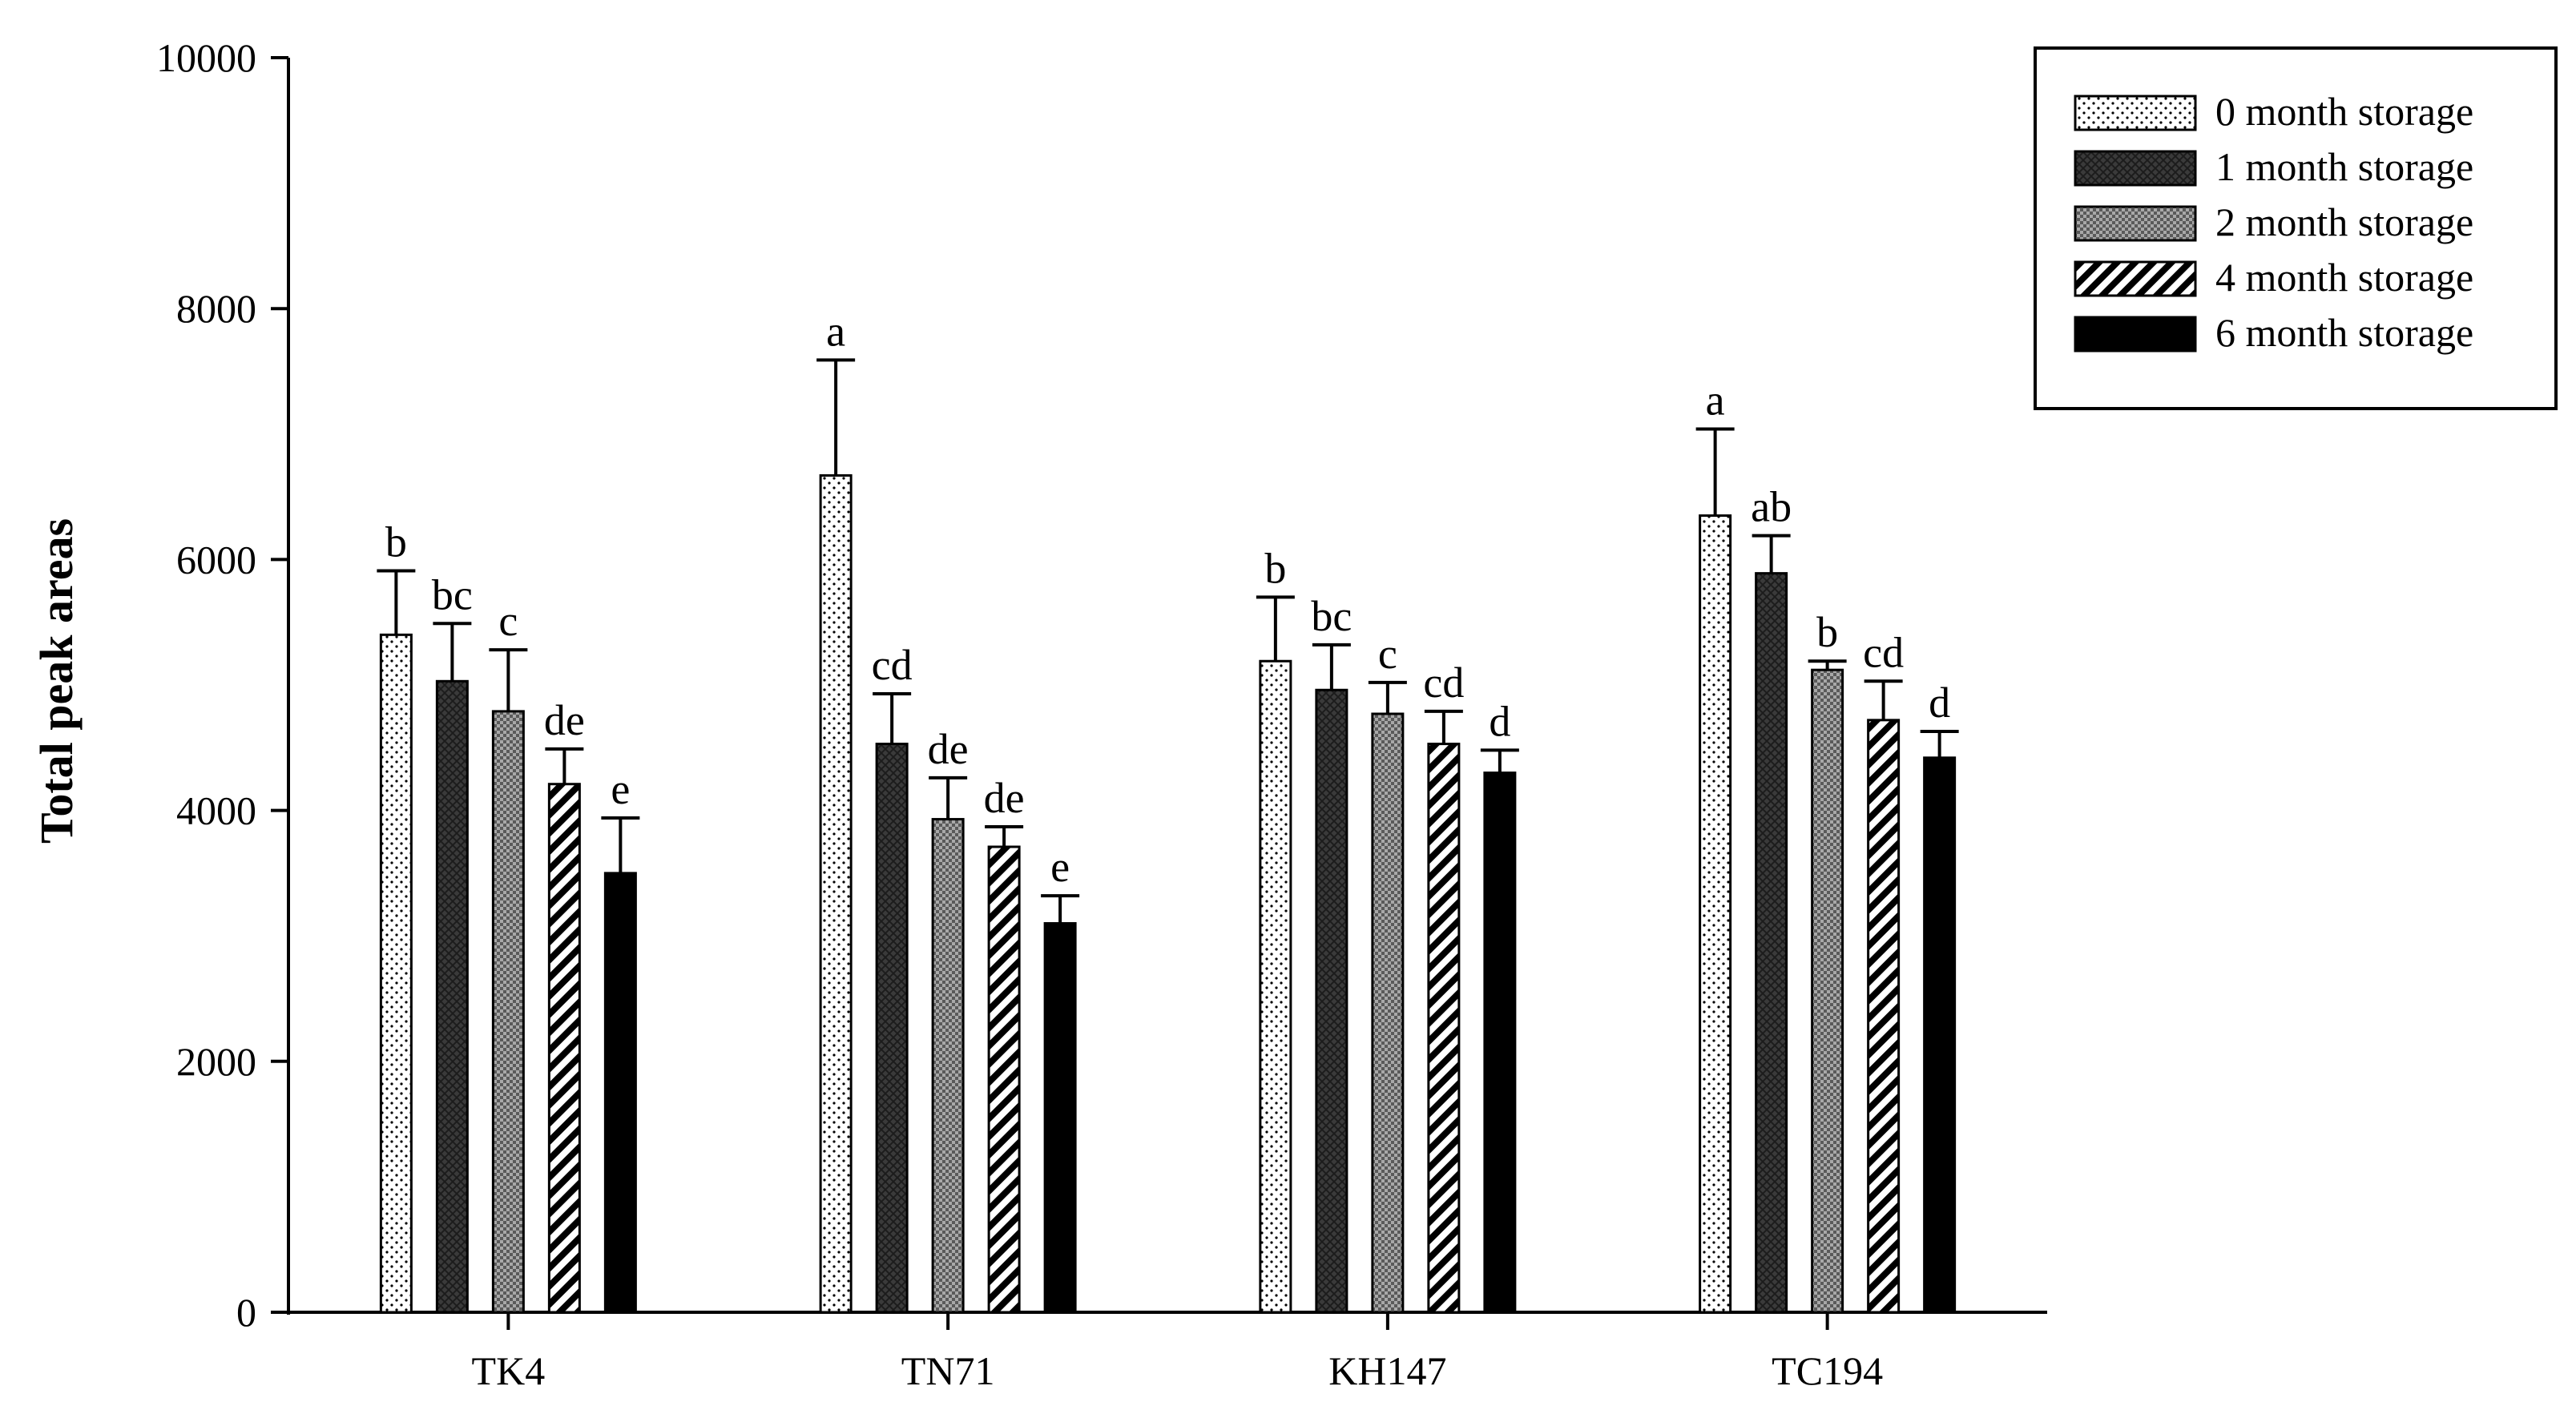  What do you see at coordinates (216, 1062) in the screenshot?
I see `y-tick-label: 2000` at bounding box center [216, 1062].